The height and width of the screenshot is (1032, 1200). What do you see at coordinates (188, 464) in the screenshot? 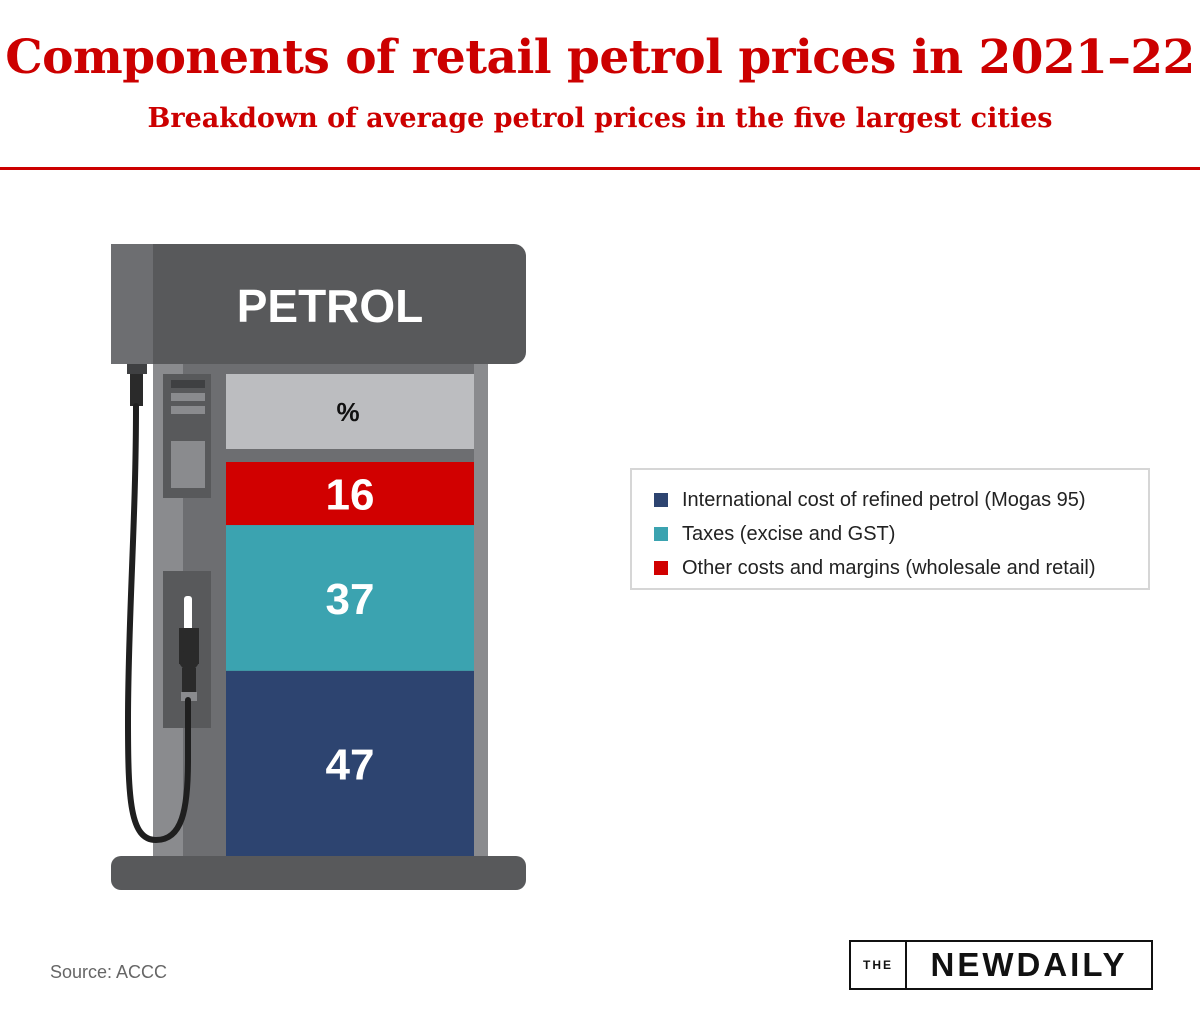
I see `display-screen` at bounding box center [188, 464].